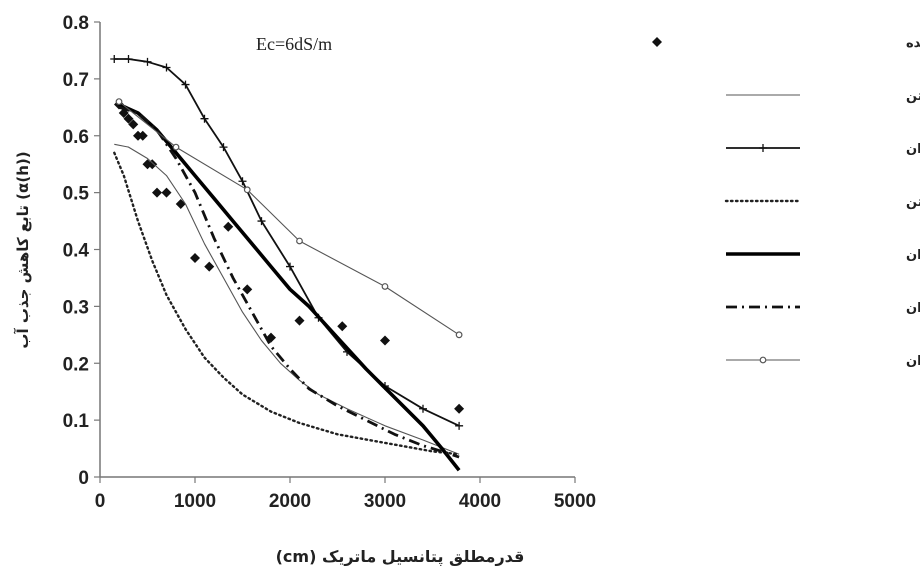  Describe the element at coordinates (913, 255) in the screenshot. I see `legend-label: مدل همامی و همکاران` at that location.